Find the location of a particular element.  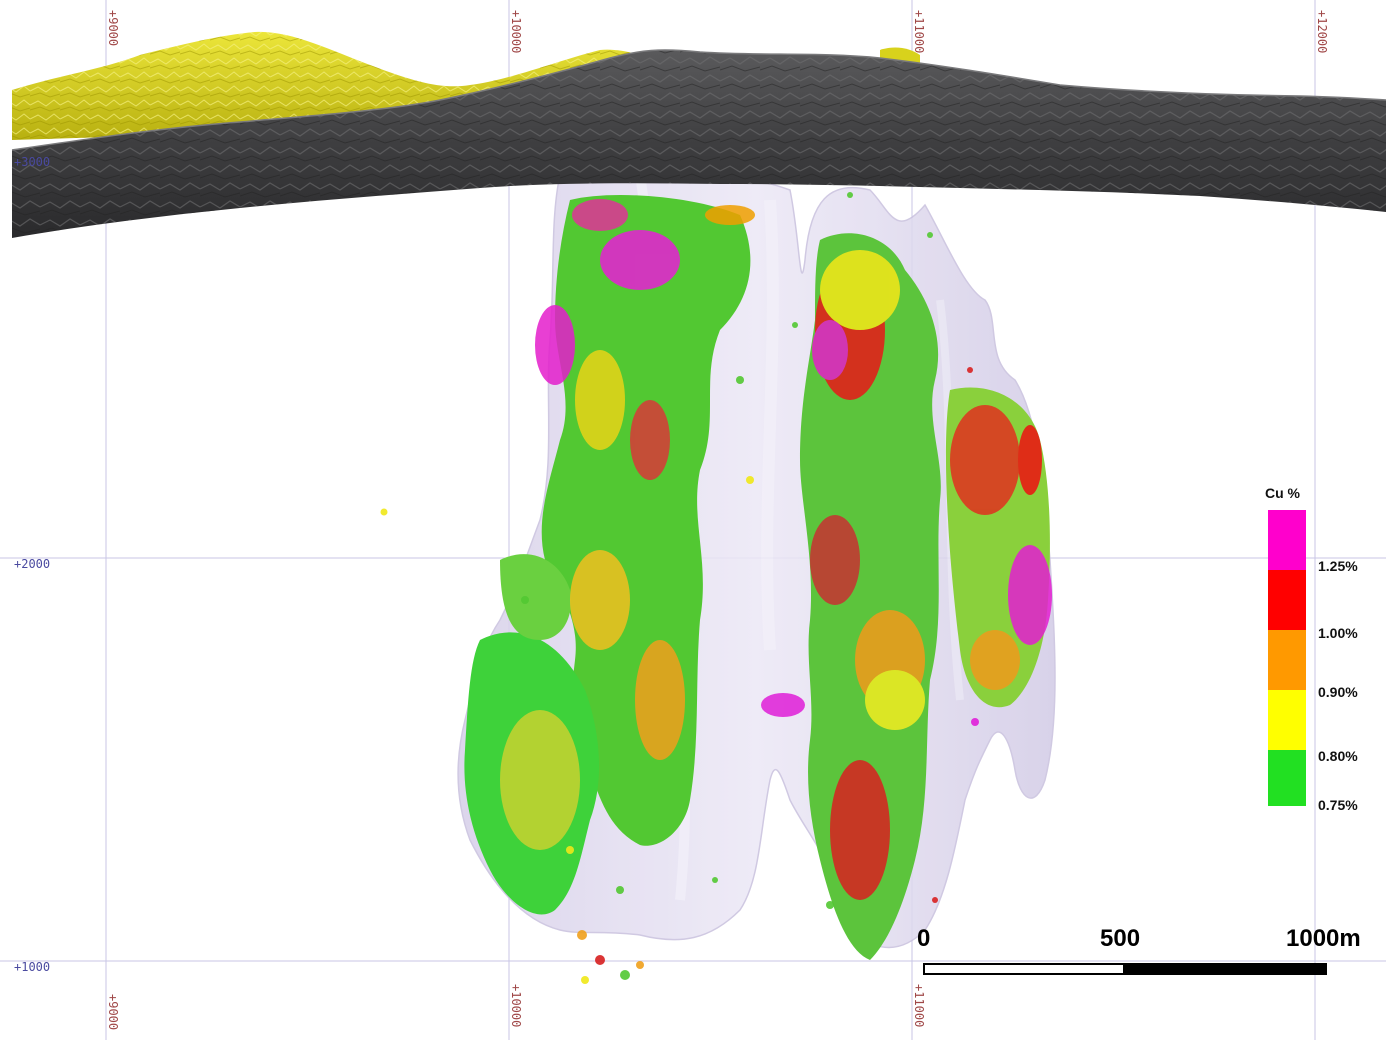

easting-labels-bottom: +9000 +10000 +11000 is located at coordinates (516, 1007).